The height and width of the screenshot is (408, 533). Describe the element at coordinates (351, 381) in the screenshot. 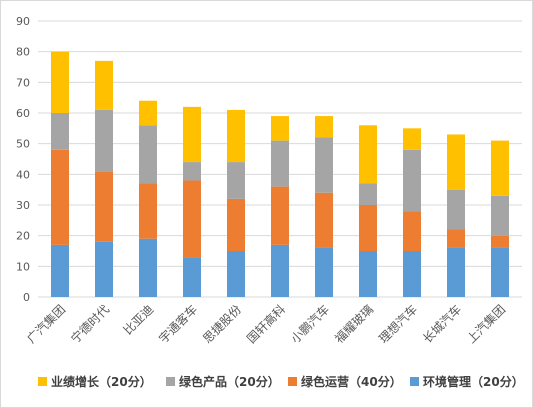

I see `legend-label: 绿色运营（40分）` at that location.